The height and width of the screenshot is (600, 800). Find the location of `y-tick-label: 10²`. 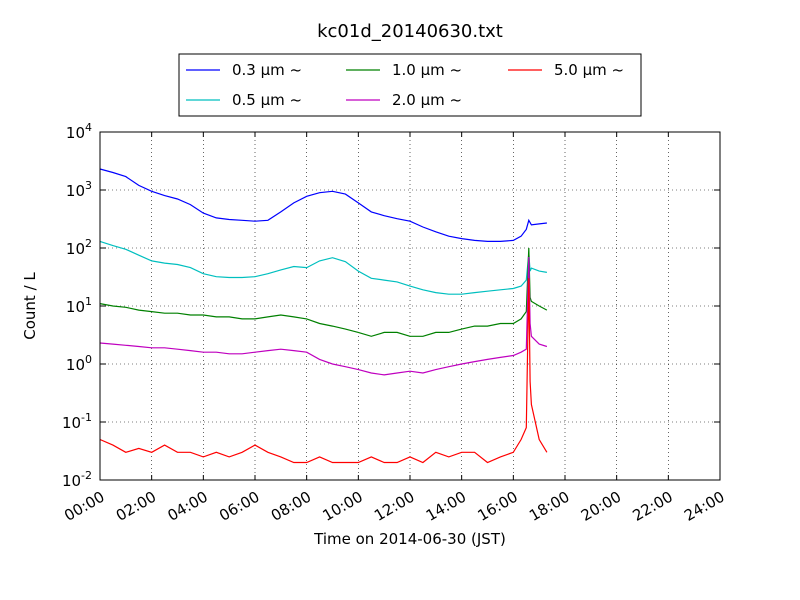

y-tick-label: 10² is located at coordinates (79, 247).